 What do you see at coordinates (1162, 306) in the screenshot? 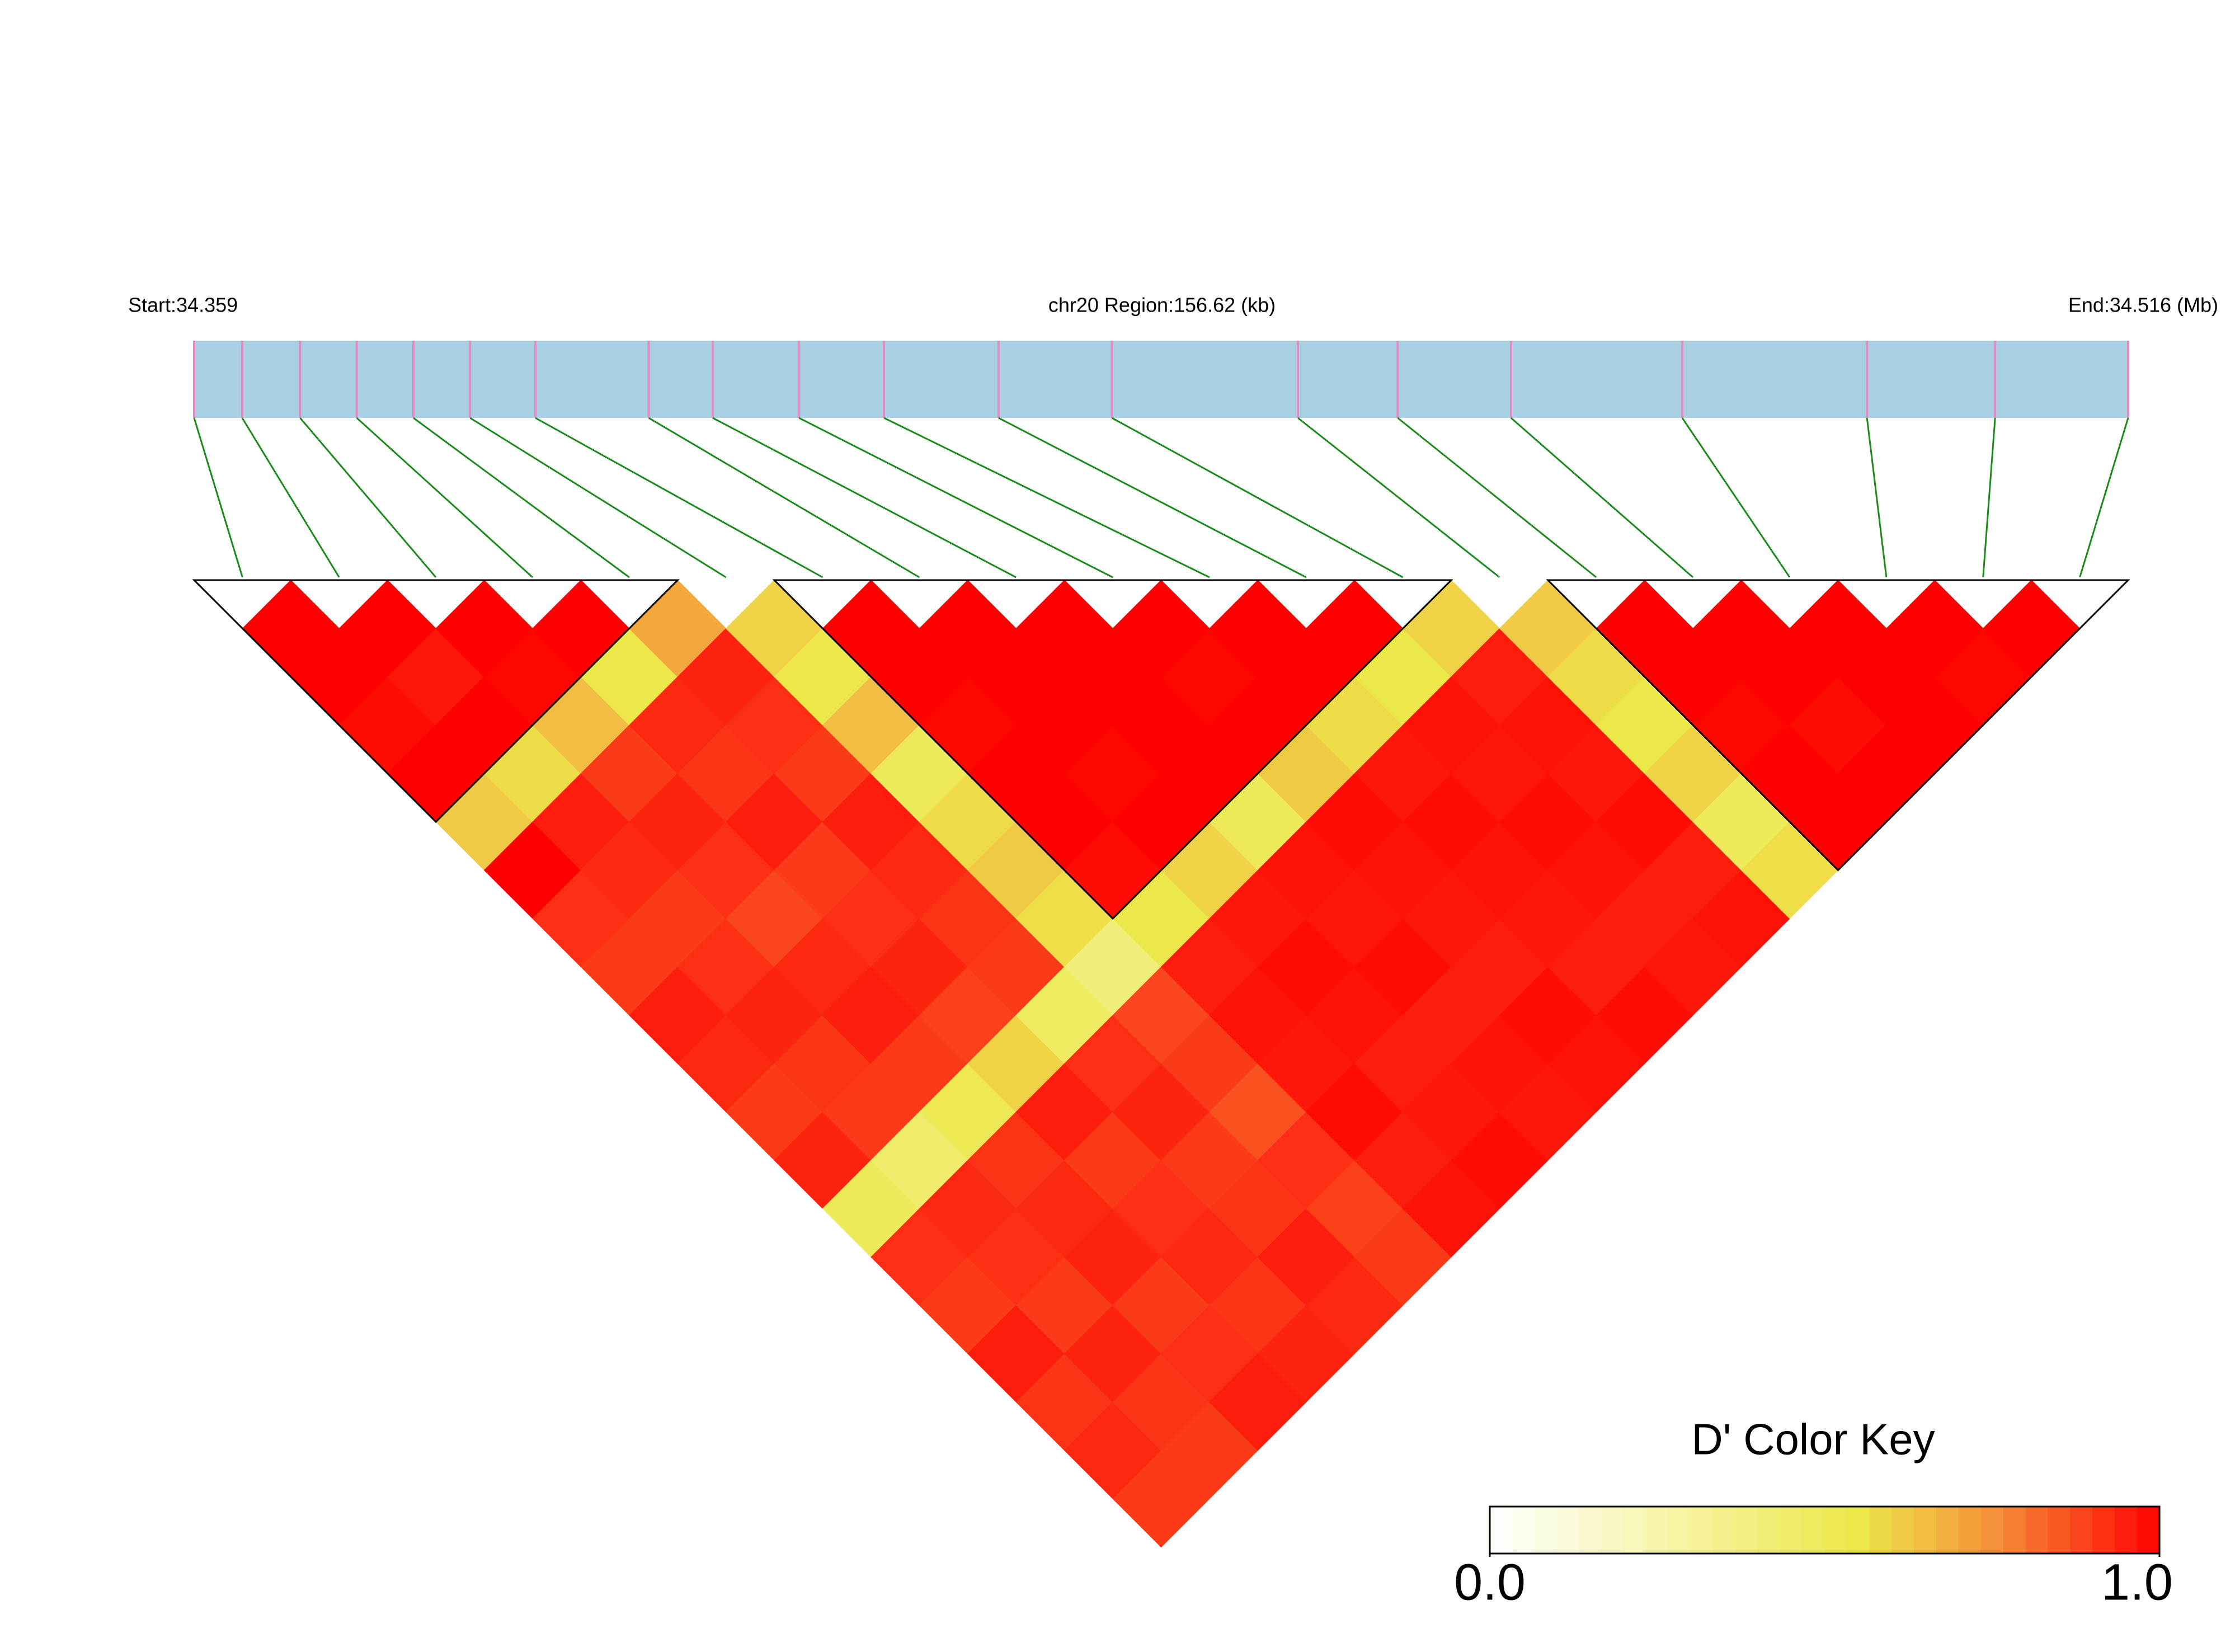
I see `region-label: chr20 Region:156.62 (kb)` at bounding box center [1162, 306].